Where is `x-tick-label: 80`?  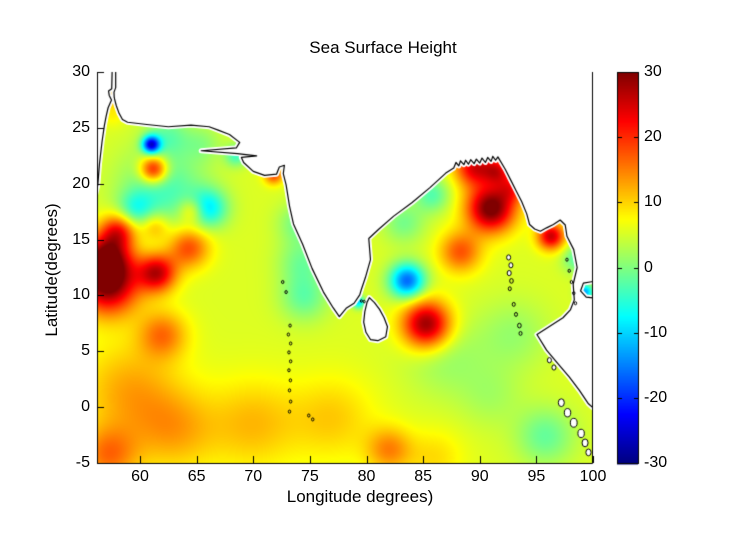
x-tick-label: 80 is located at coordinates (366, 476).